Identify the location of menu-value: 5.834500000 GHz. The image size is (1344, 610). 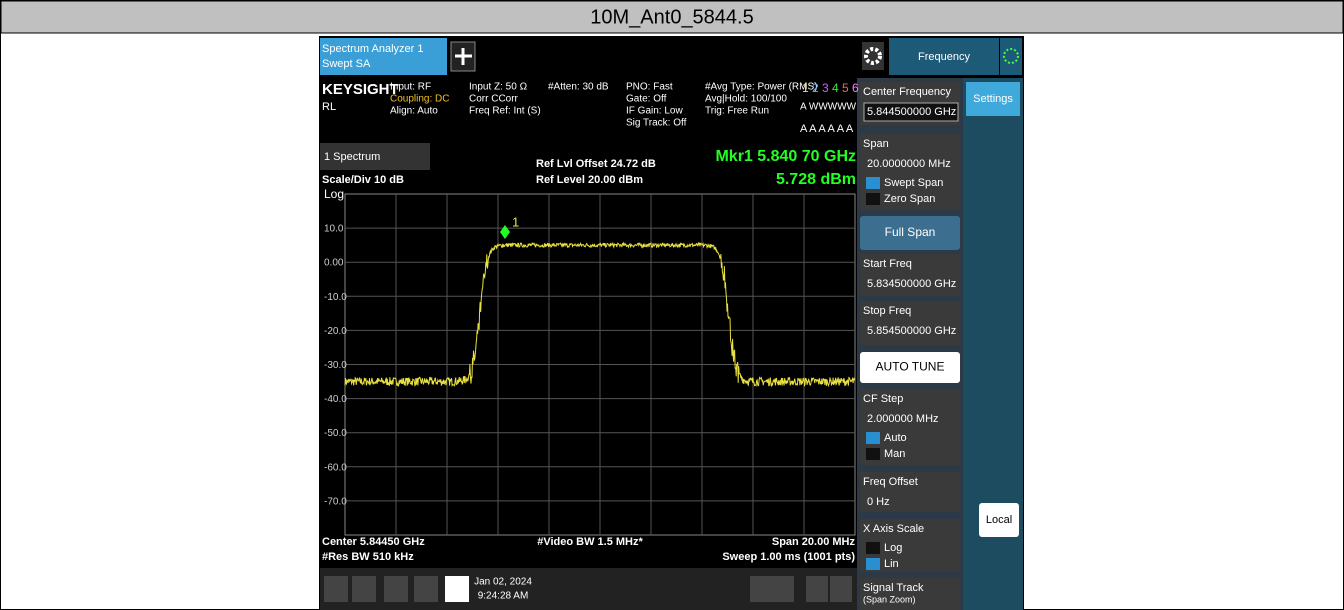
(911, 284).